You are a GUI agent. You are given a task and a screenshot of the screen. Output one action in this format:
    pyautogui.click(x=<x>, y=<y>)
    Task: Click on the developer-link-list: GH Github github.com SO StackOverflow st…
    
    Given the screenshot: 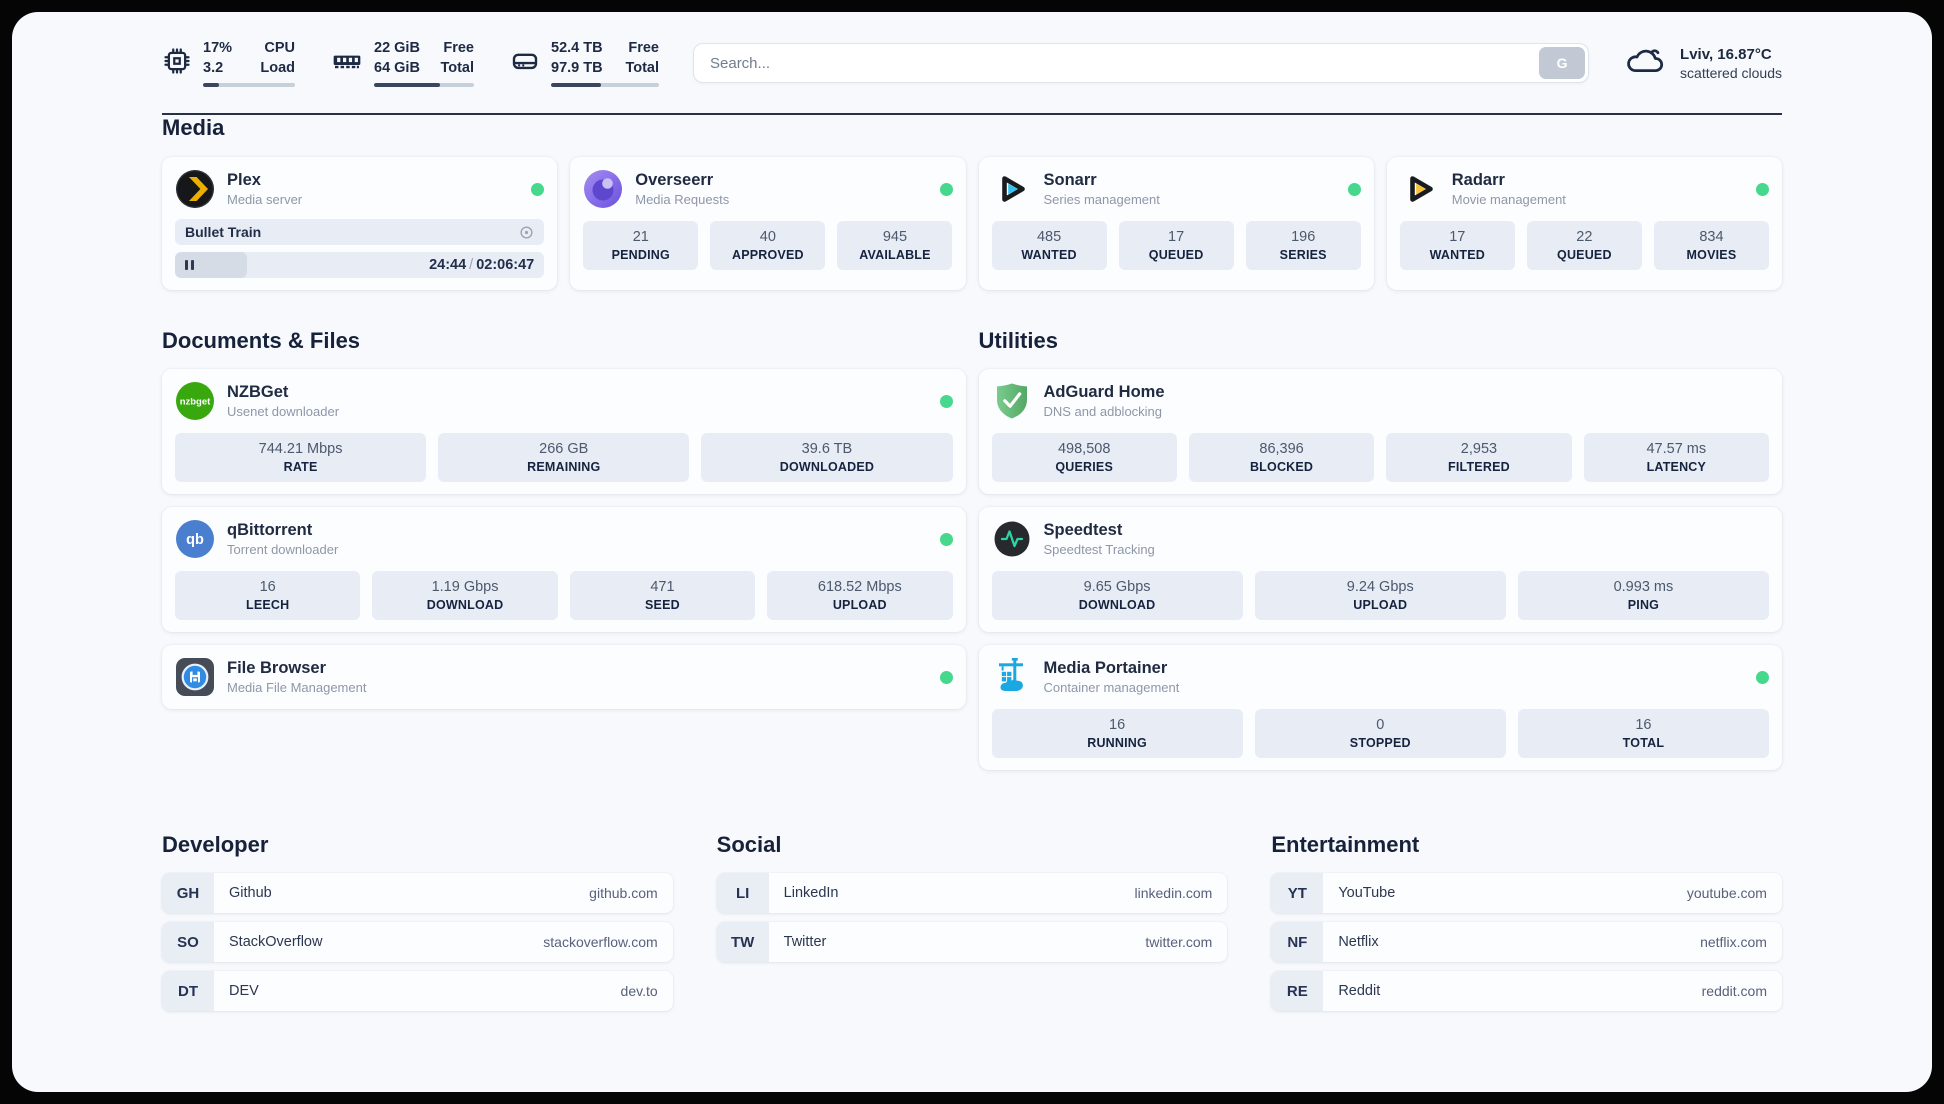 What is the action you would take?
    pyautogui.click(x=417, y=942)
    